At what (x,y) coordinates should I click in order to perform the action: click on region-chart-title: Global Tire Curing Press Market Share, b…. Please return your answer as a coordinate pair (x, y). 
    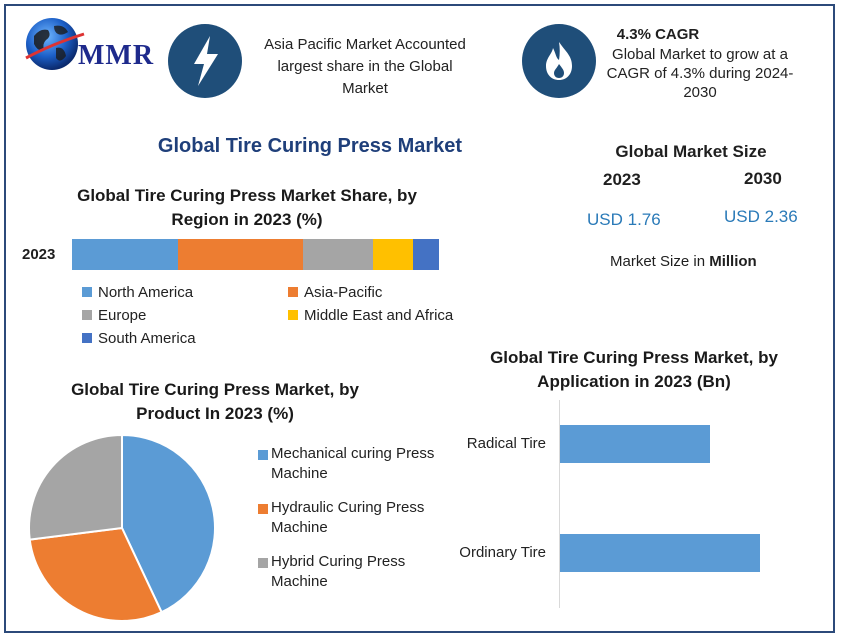
    Looking at the image, I should click on (247, 208).